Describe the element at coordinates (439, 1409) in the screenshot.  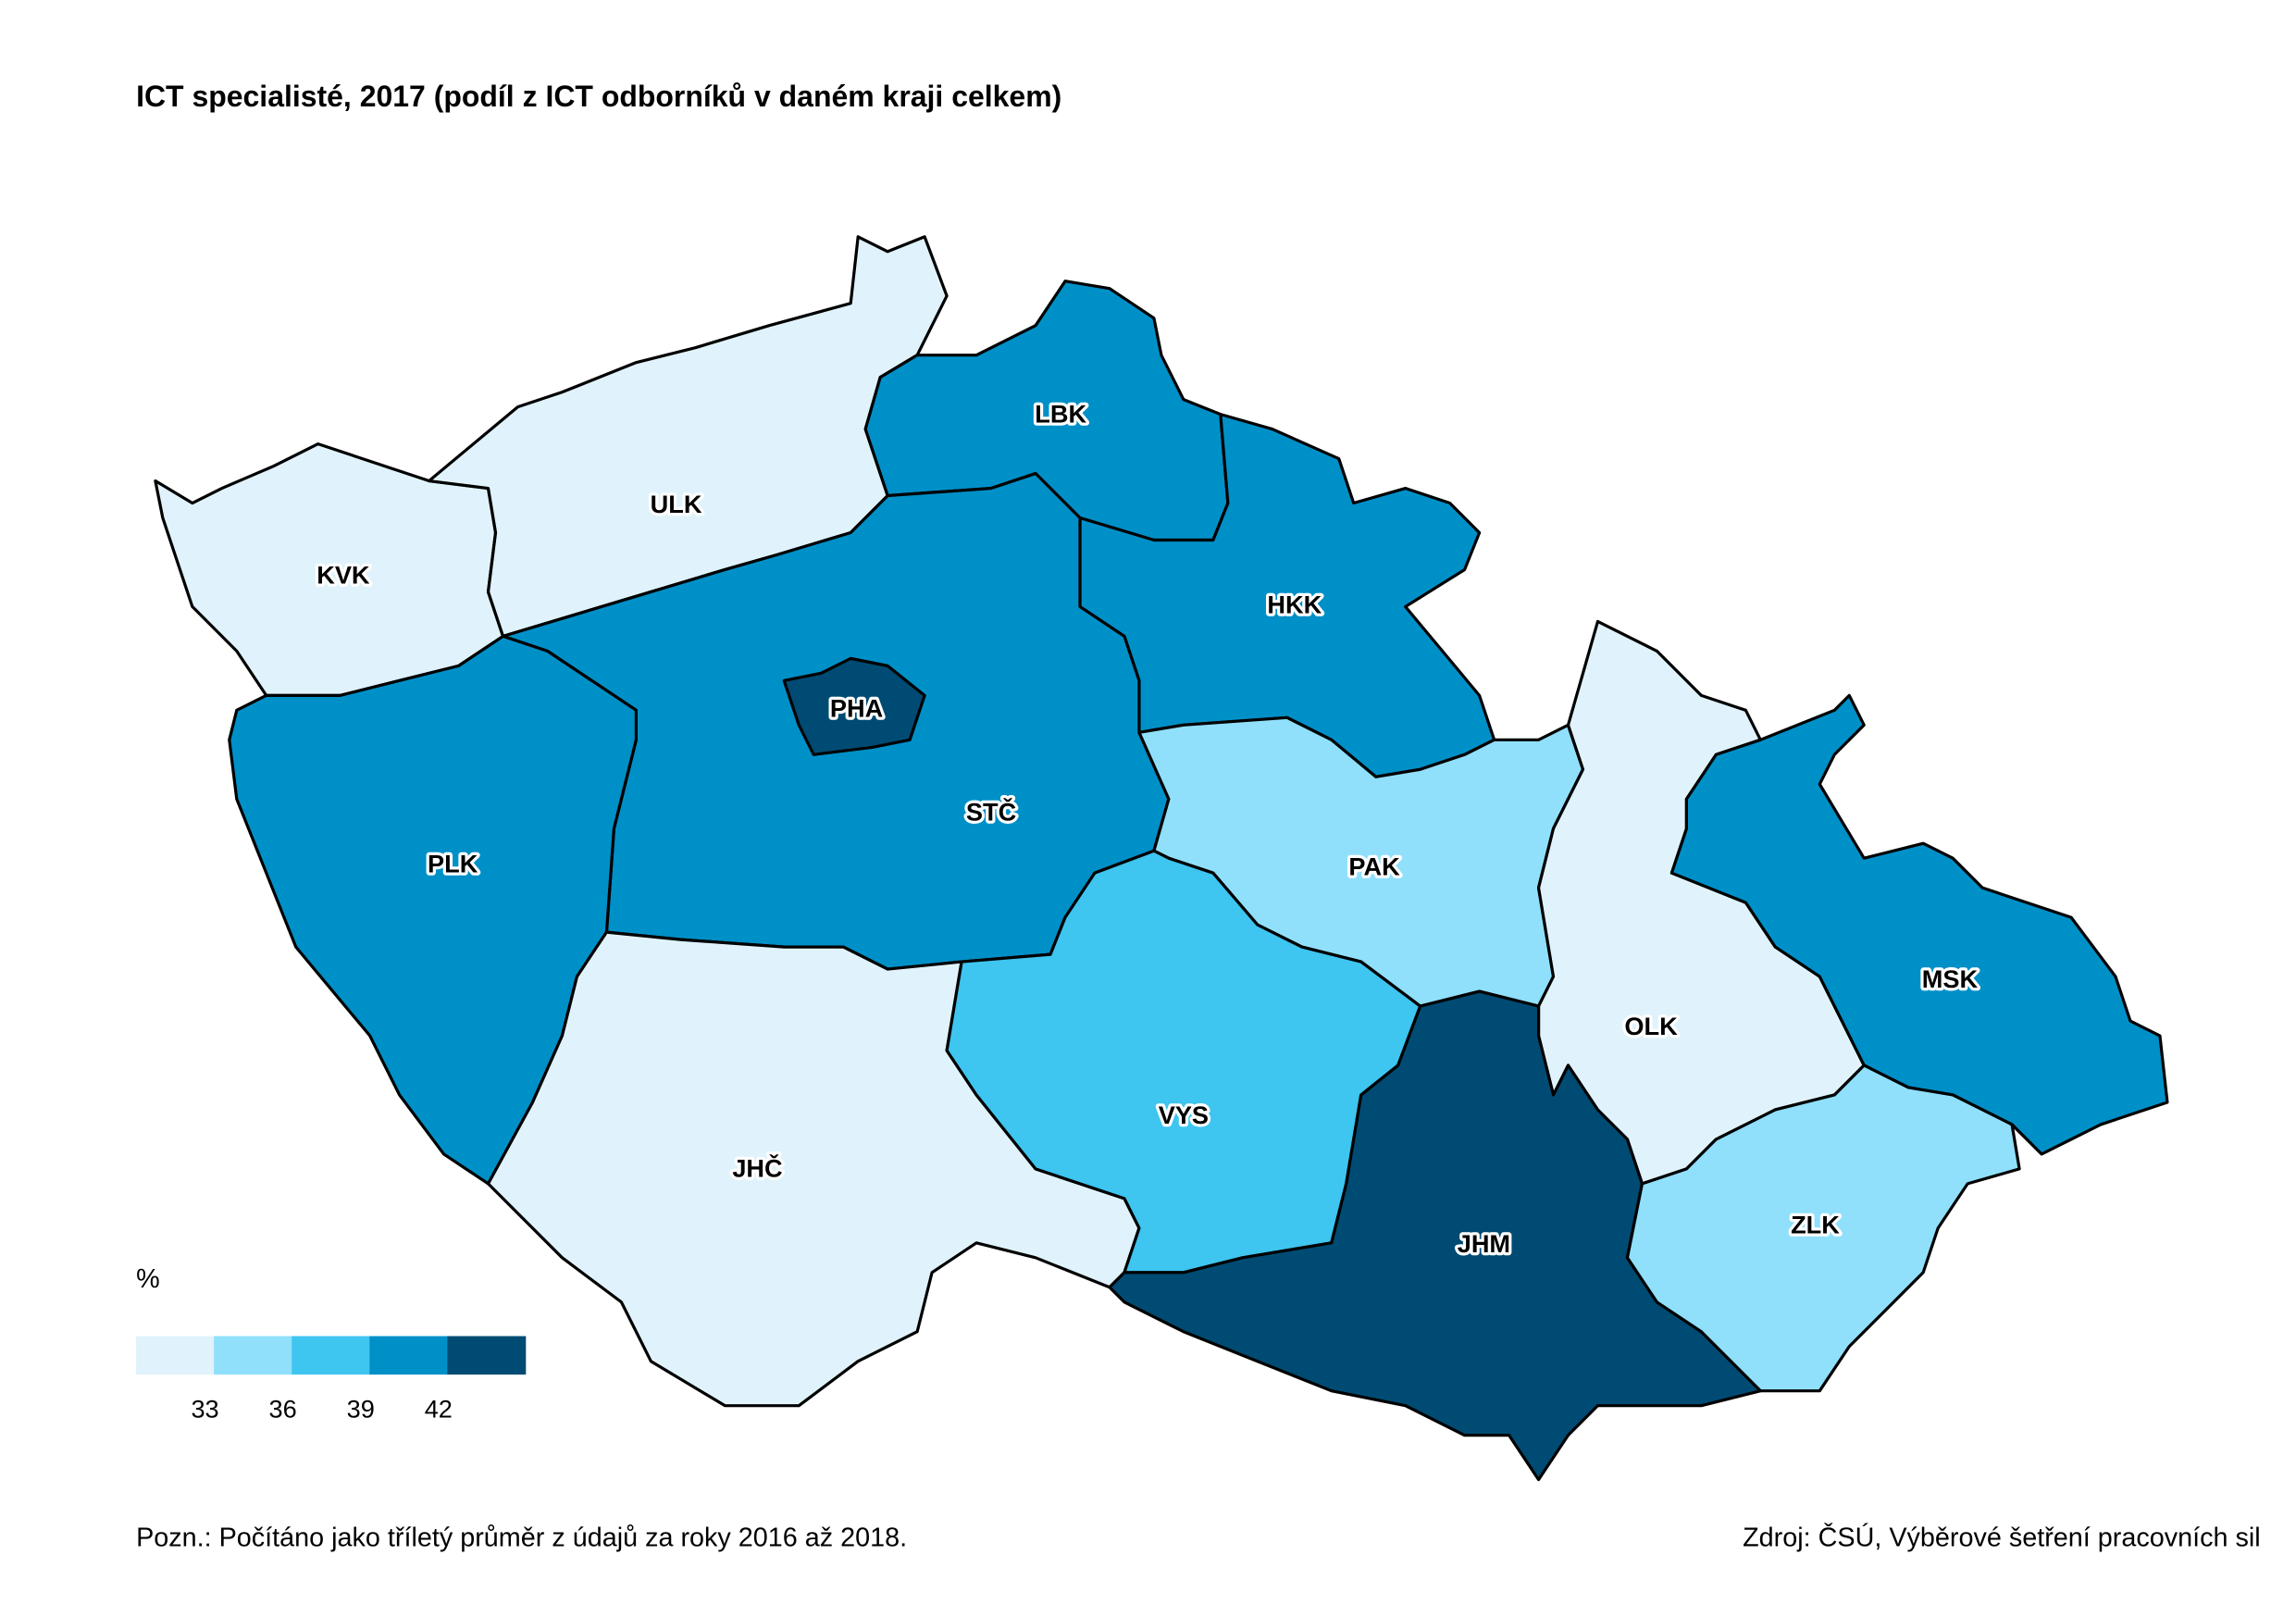
I see `legend-tick-label: 42` at that location.